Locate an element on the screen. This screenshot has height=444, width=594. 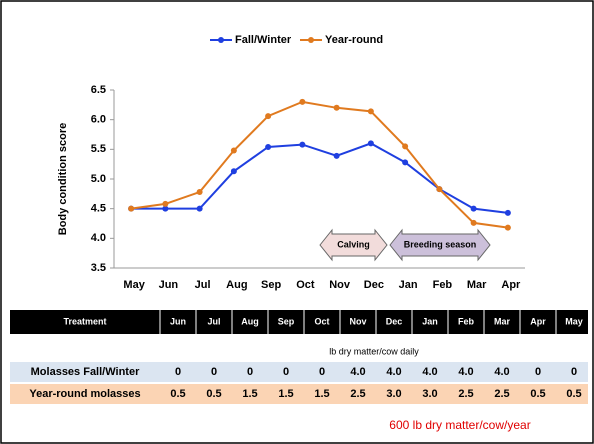
table-header-cell: Jun is located at coordinates (178, 321).